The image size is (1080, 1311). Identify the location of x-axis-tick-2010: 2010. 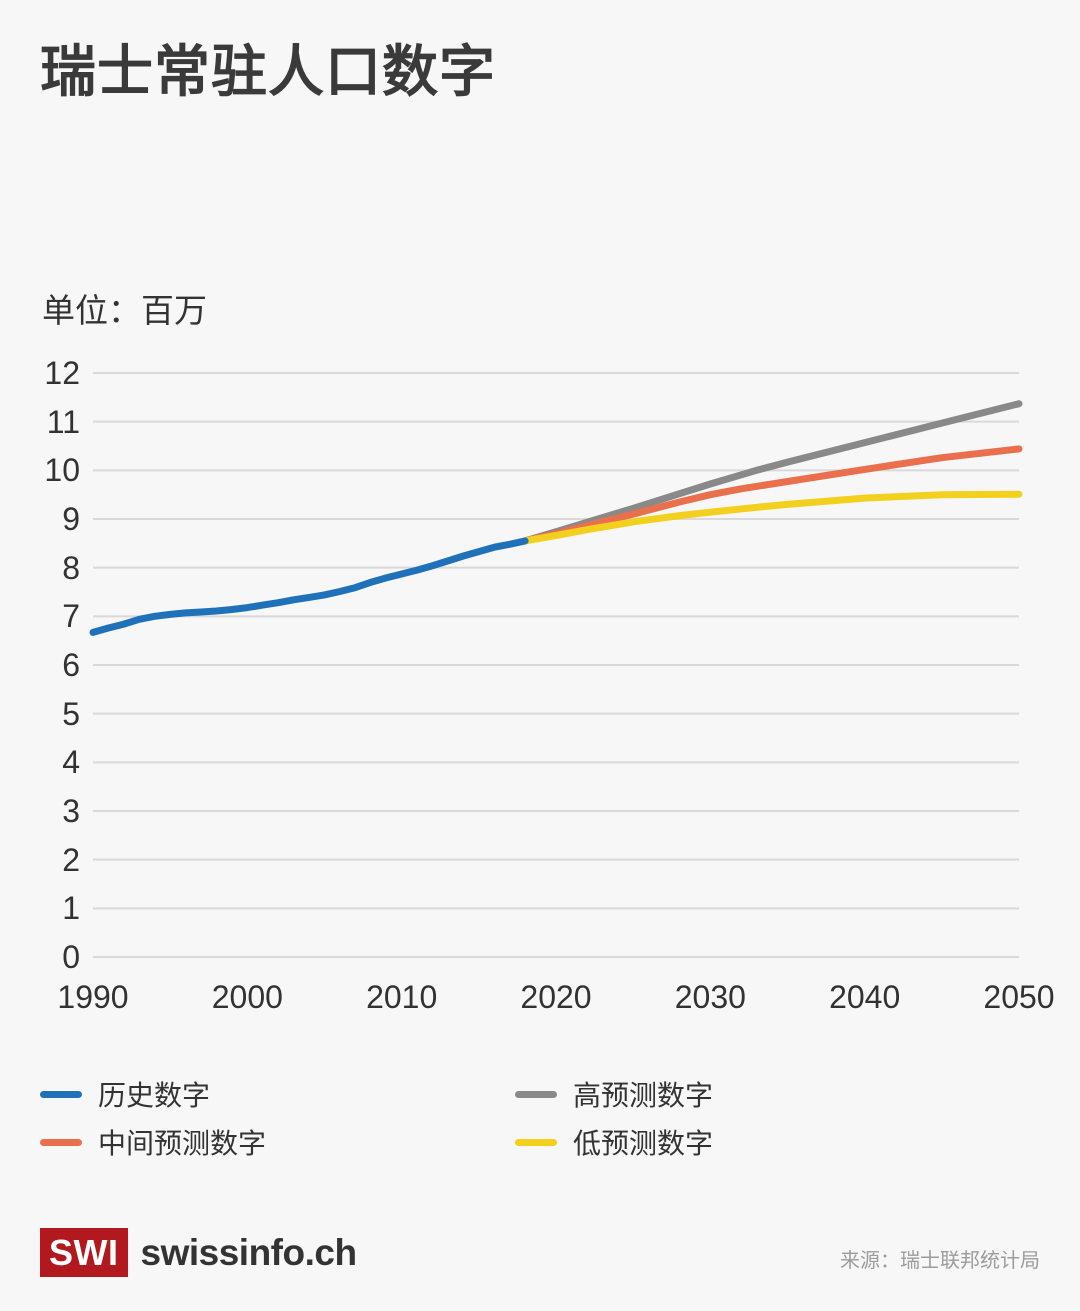
(402, 997).